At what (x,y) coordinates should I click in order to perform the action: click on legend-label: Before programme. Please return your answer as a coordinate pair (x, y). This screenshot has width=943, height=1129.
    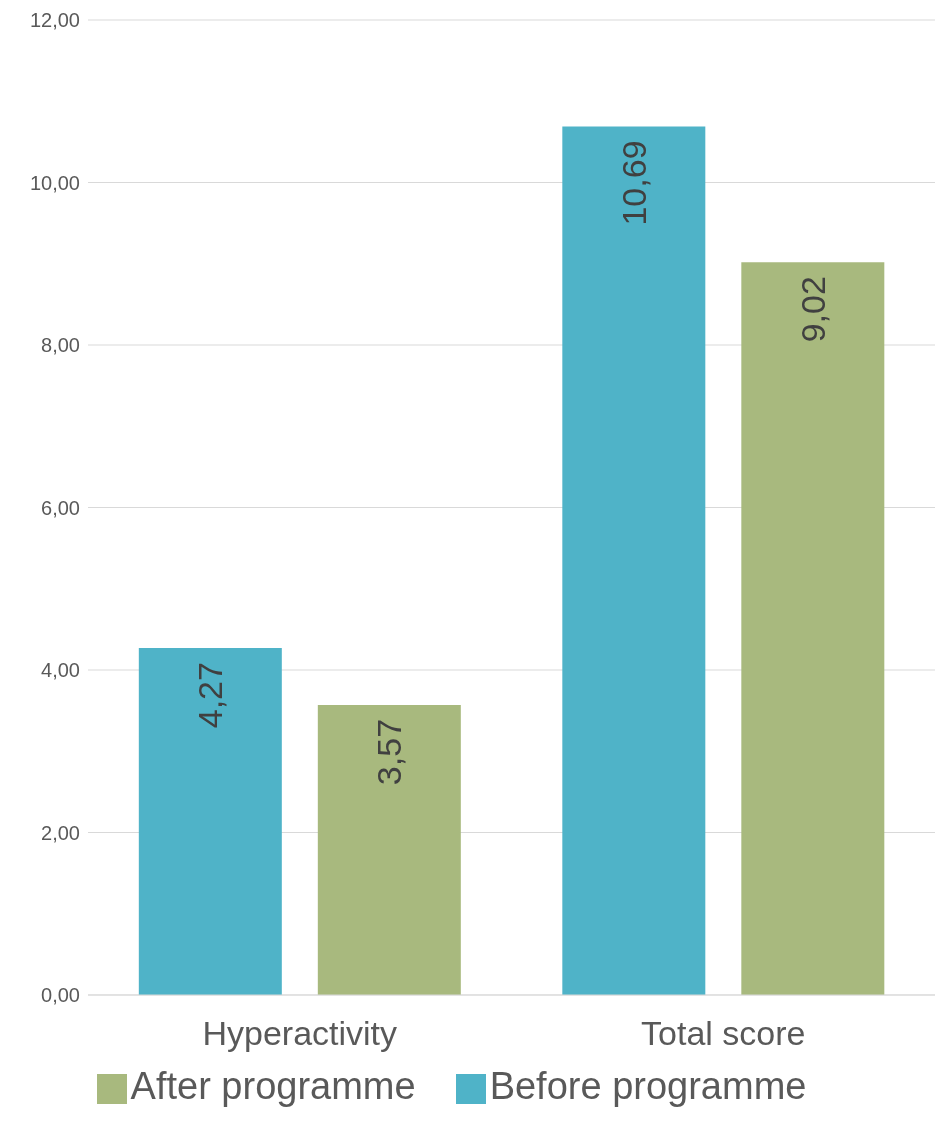
    Looking at the image, I should click on (648, 1086).